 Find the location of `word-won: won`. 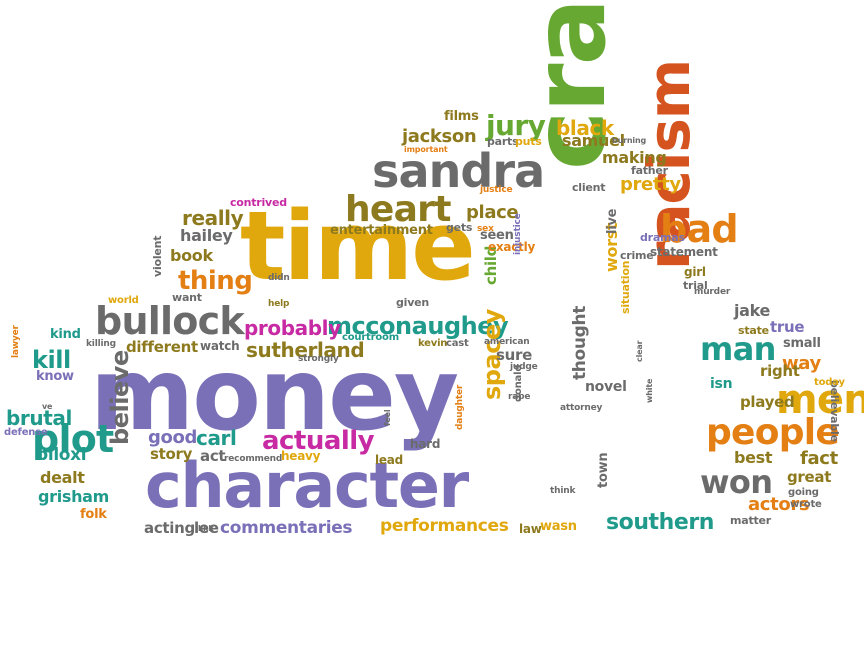

word-won: won is located at coordinates (736, 482).